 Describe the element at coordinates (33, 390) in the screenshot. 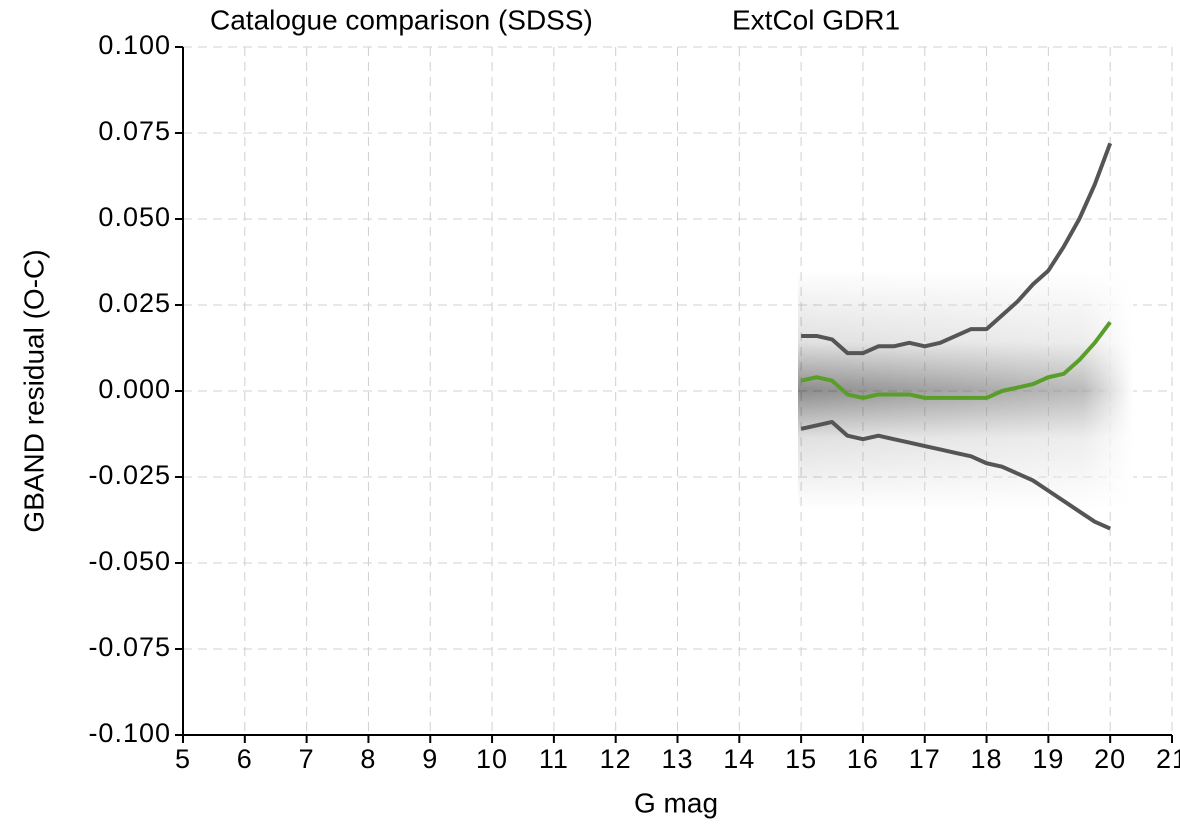

I see `y-axis-label: GBAND residual (O-C)` at that location.